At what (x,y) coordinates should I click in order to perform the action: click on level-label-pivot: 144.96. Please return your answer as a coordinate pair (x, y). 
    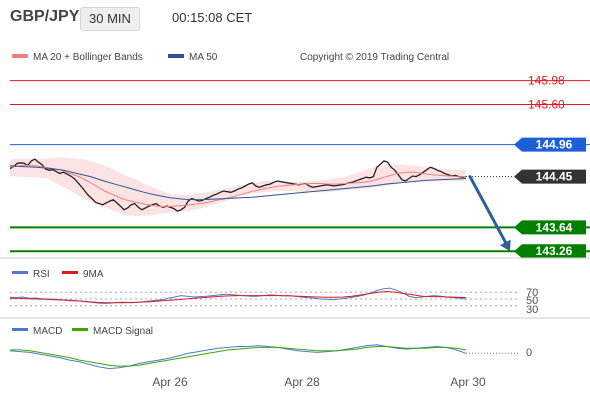
    Looking at the image, I should click on (554, 145).